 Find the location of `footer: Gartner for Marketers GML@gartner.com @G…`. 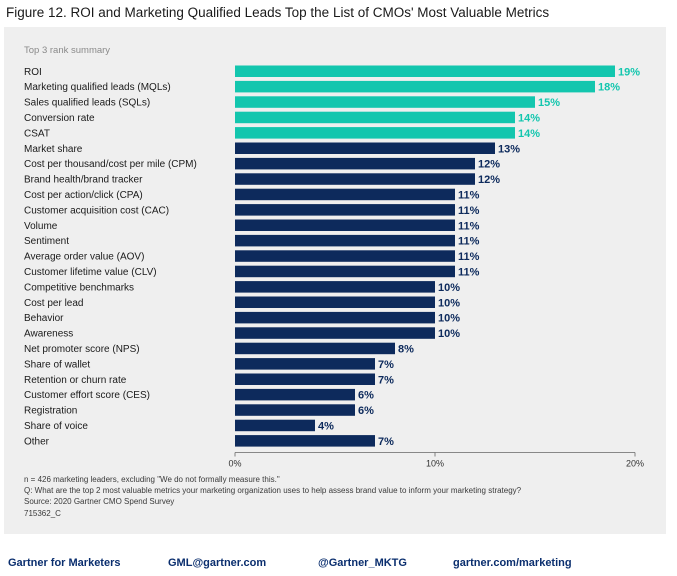

footer: Gartner for Marketers GML@gartner.com @G… is located at coordinates (338, 565).